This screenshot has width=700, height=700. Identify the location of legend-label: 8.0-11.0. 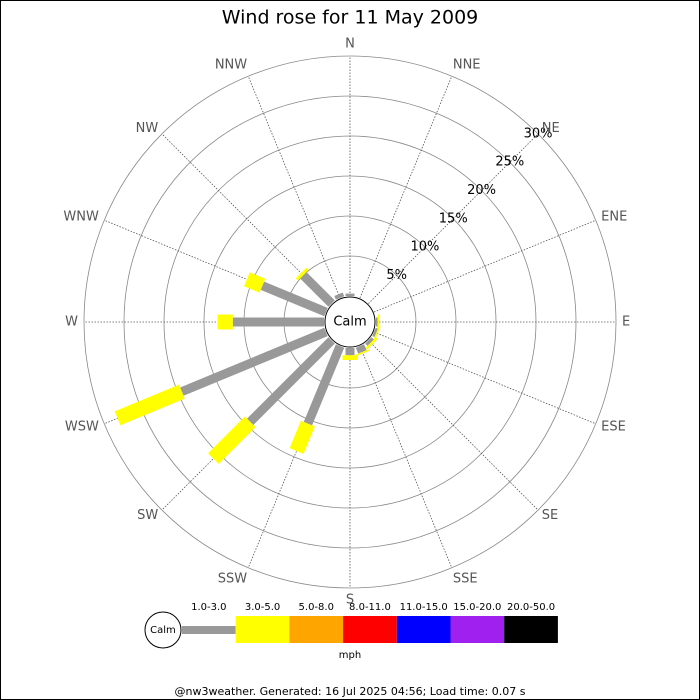
(370, 607).